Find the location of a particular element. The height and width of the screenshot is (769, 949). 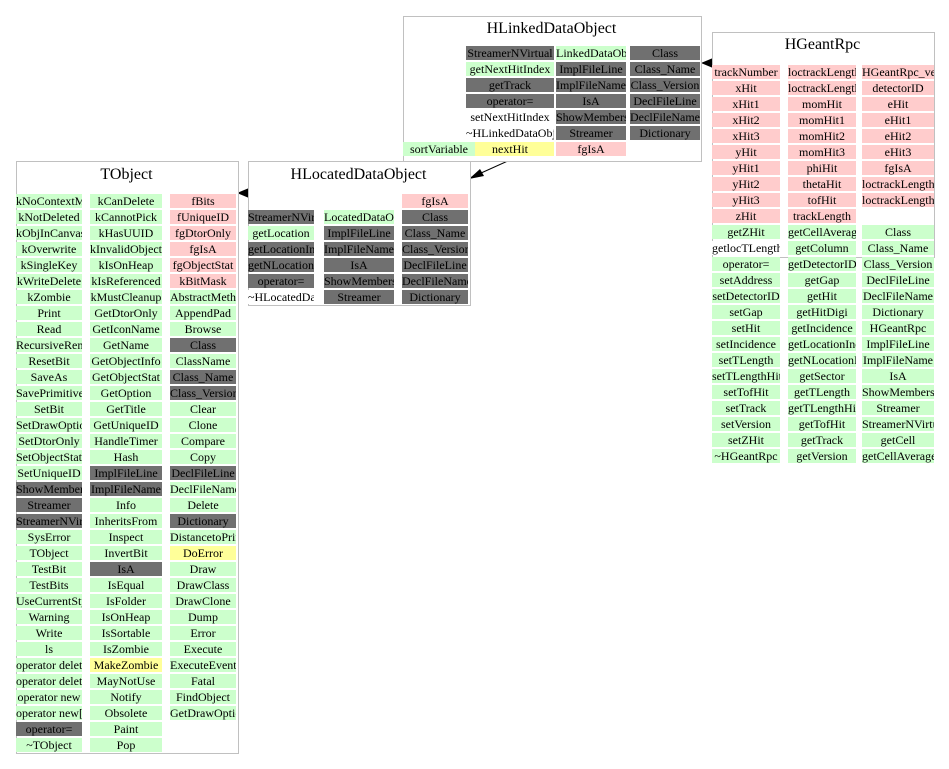

member-hgeant-col3-20: ShowMembers is located at coordinates (898, 392).